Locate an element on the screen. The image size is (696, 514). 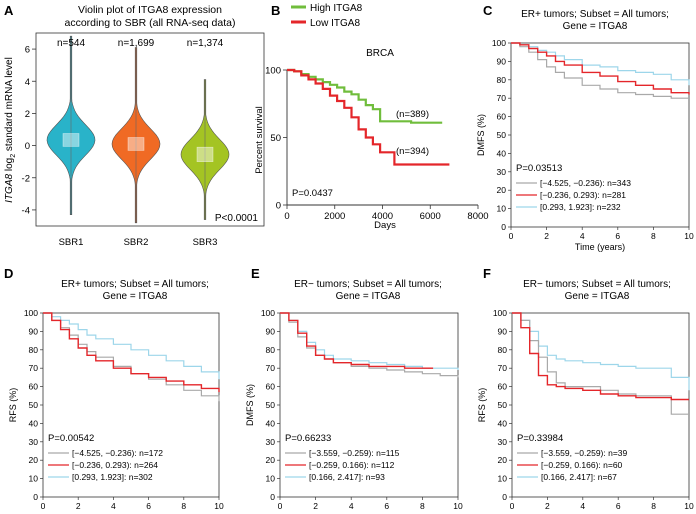
violin-category-label: SBR1 is located at coordinates (71, 242).